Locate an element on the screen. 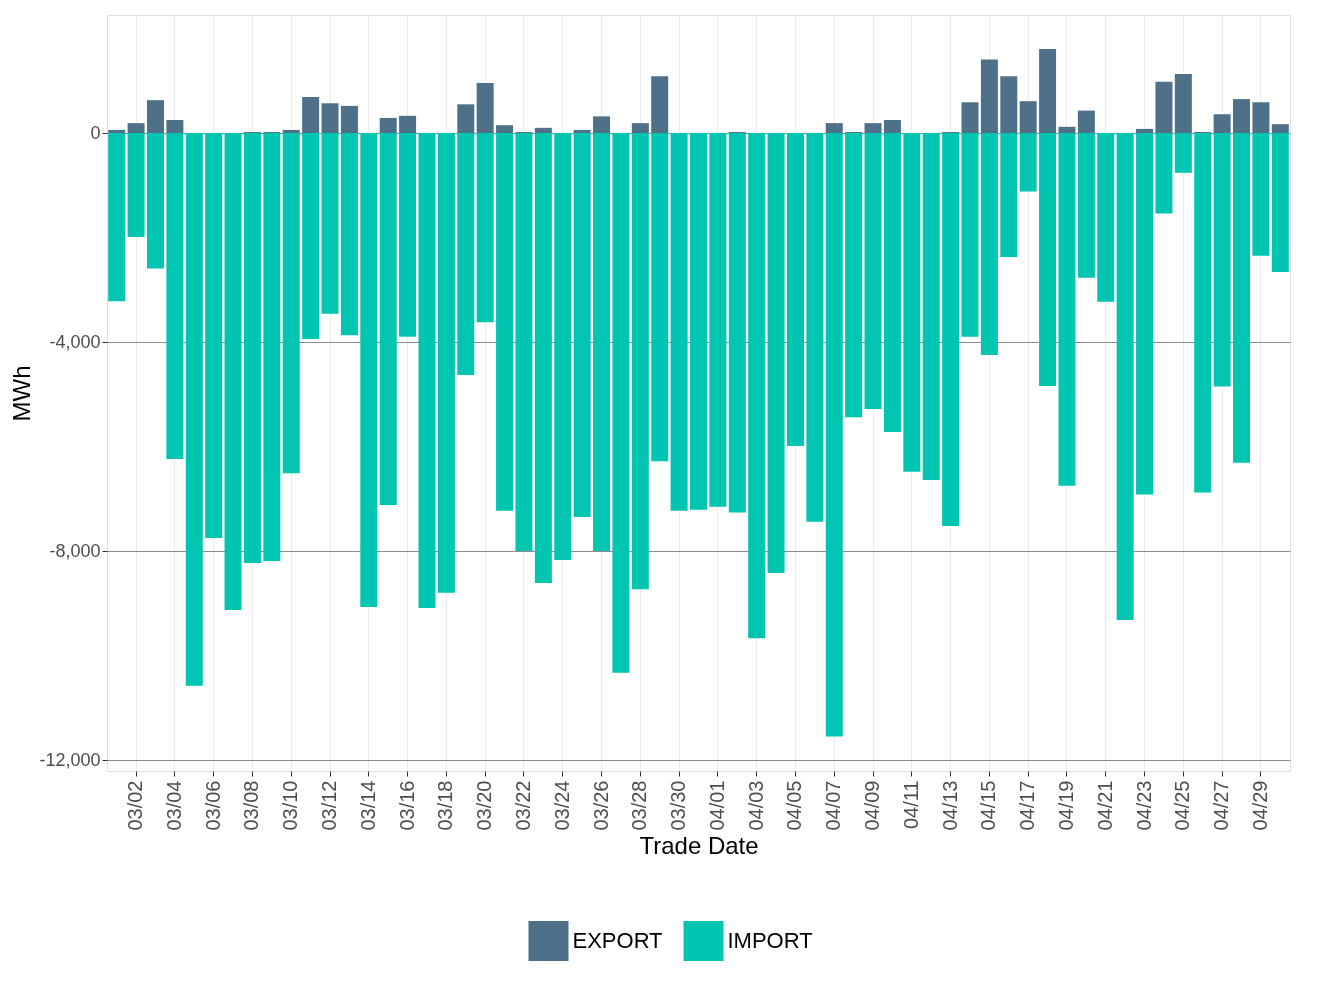  y-tick-label: -4,000 is located at coordinates (75, 341).